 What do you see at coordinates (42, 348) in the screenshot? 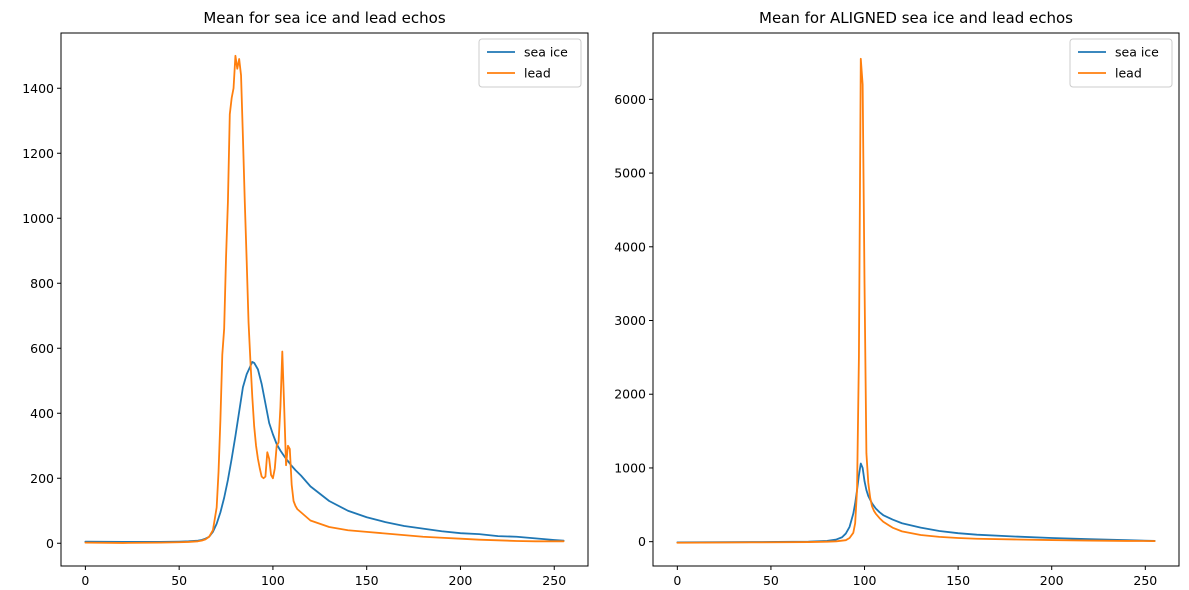
I see `y-tick-label: 600` at bounding box center [42, 348].